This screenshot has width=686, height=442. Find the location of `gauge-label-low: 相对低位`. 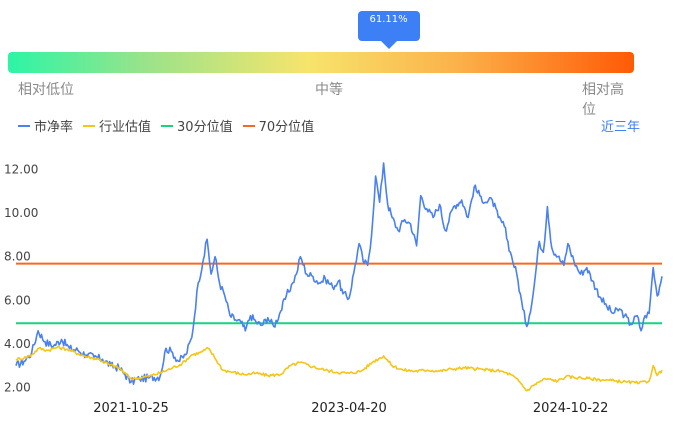

gauge-label-low: 相对低位 is located at coordinates (46, 90).